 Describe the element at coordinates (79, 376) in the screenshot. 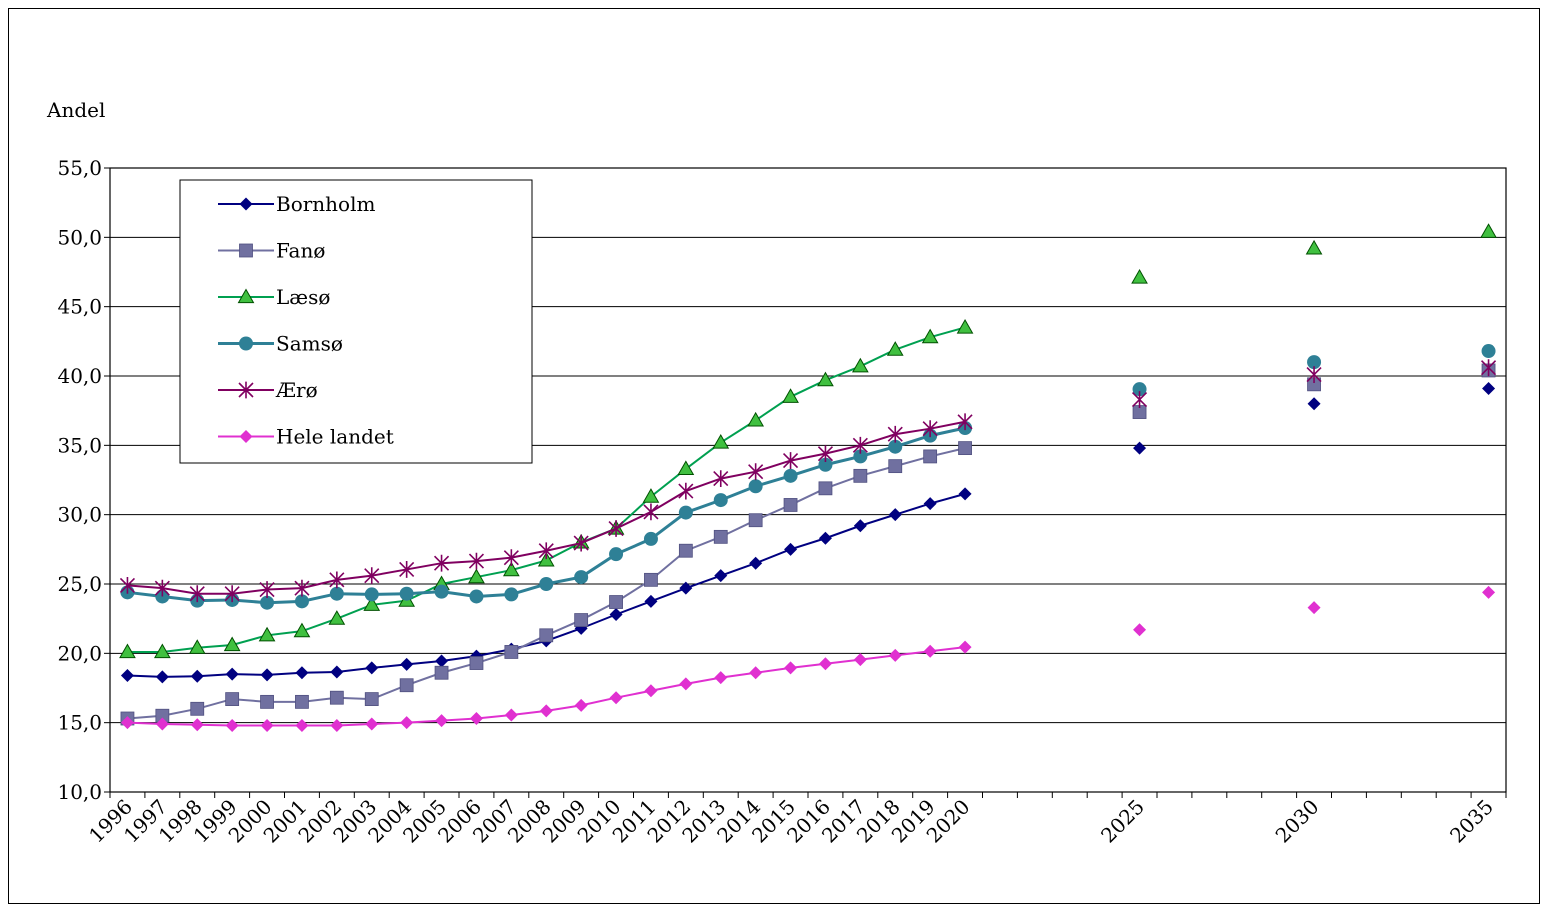

I see `y-tick-label: 40,0` at that location.